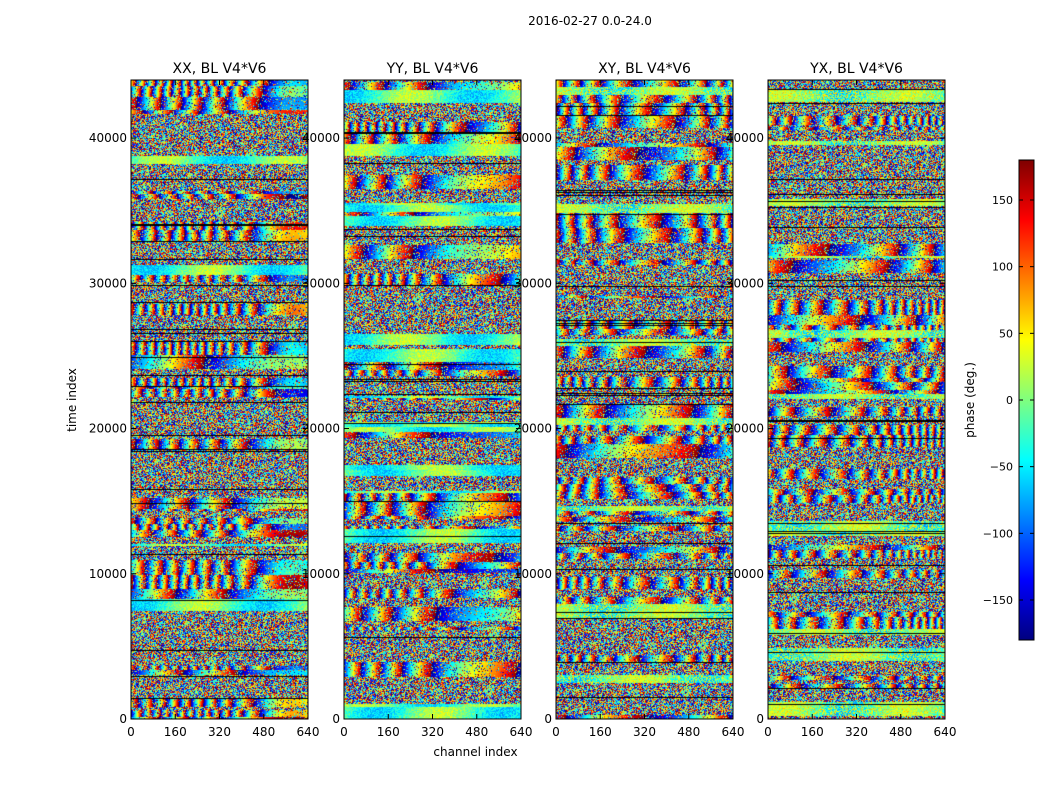  Describe the element at coordinates (590, 21) in the screenshot. I see `figure-title: 2016-02-27 0.0-24.0` at that location.